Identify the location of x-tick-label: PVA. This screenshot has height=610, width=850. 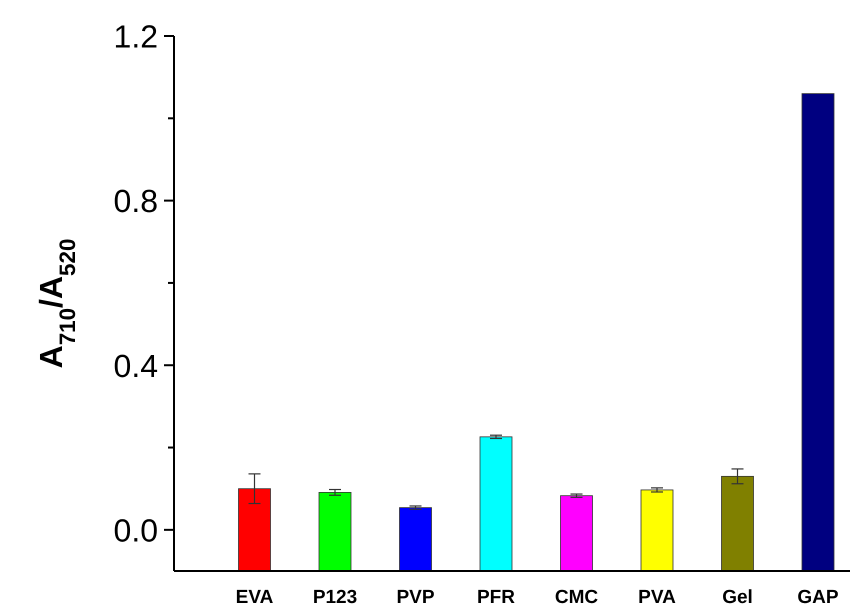
(657, 597).